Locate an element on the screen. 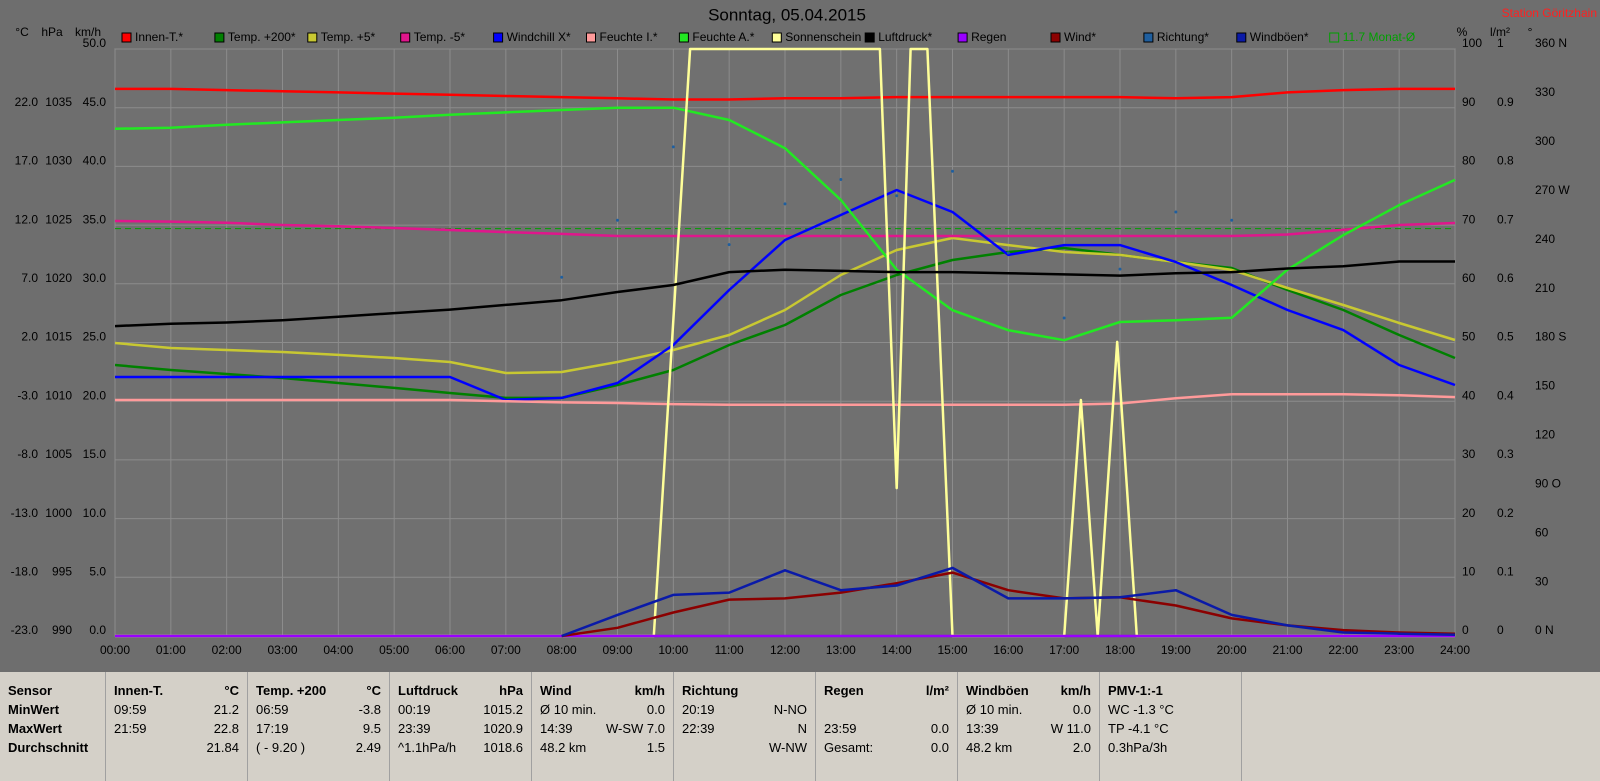  table-cell: 17:19 is located at coordinates (272, 728).